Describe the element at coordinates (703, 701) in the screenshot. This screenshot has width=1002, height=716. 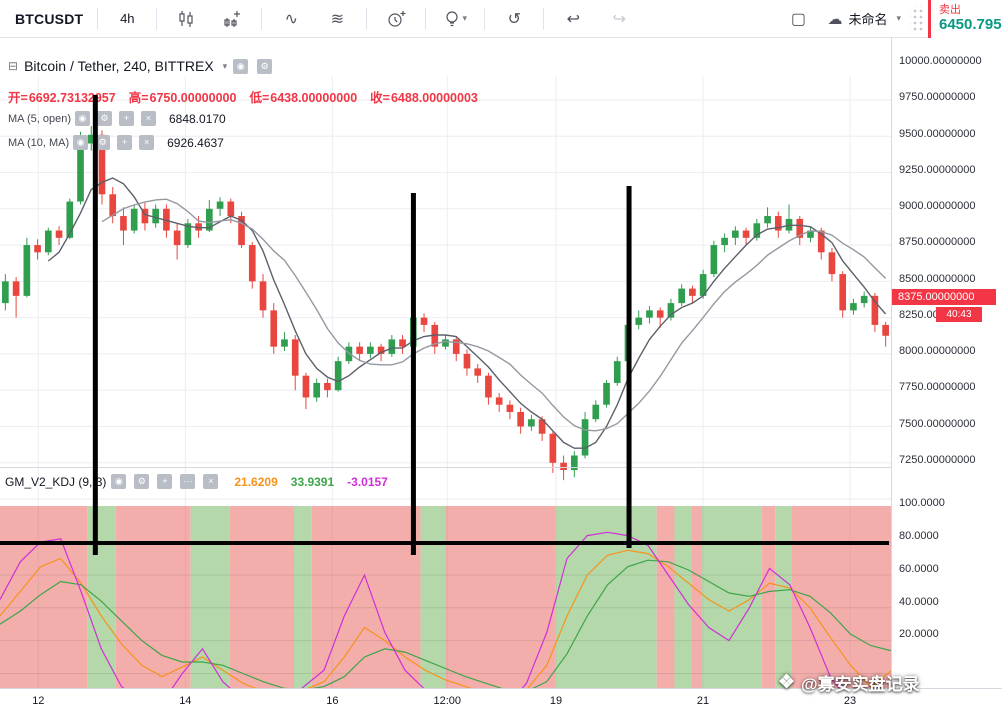
I see `time-axis-label: 21` at that location.